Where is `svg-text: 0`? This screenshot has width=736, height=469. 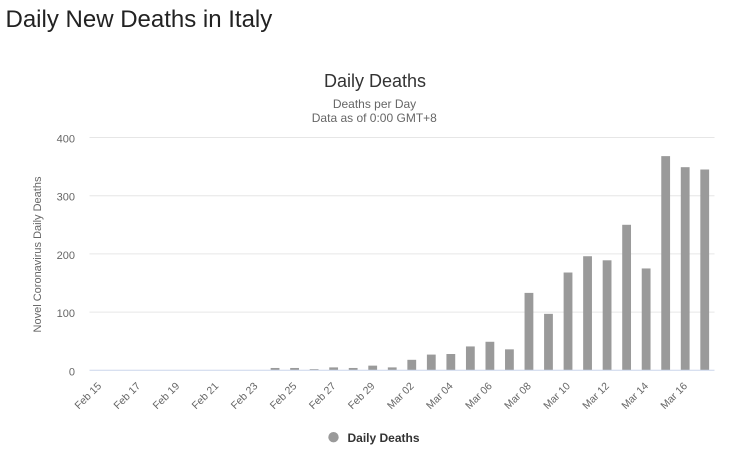 svg-text: 0 is located at coordinates (72, 372).